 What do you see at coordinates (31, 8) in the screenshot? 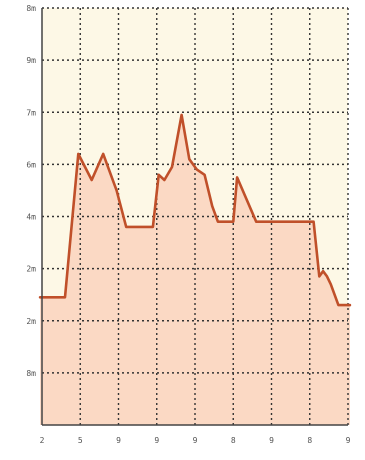
I see `y-tick-label-7: 8m` at bounding box center [31, 8].